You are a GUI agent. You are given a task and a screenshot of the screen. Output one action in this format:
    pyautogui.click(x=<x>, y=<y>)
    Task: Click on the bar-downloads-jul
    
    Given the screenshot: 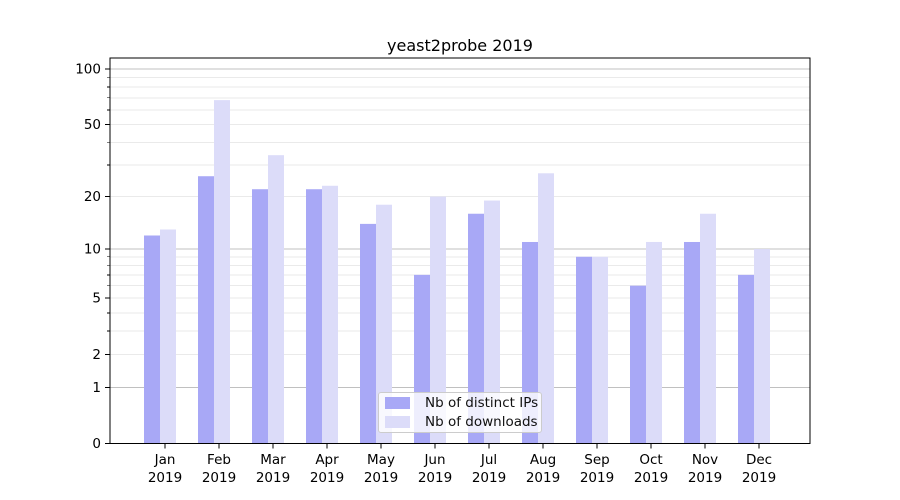 What is the action you would take?
    pyautogui.click(x=492, y=322)
    